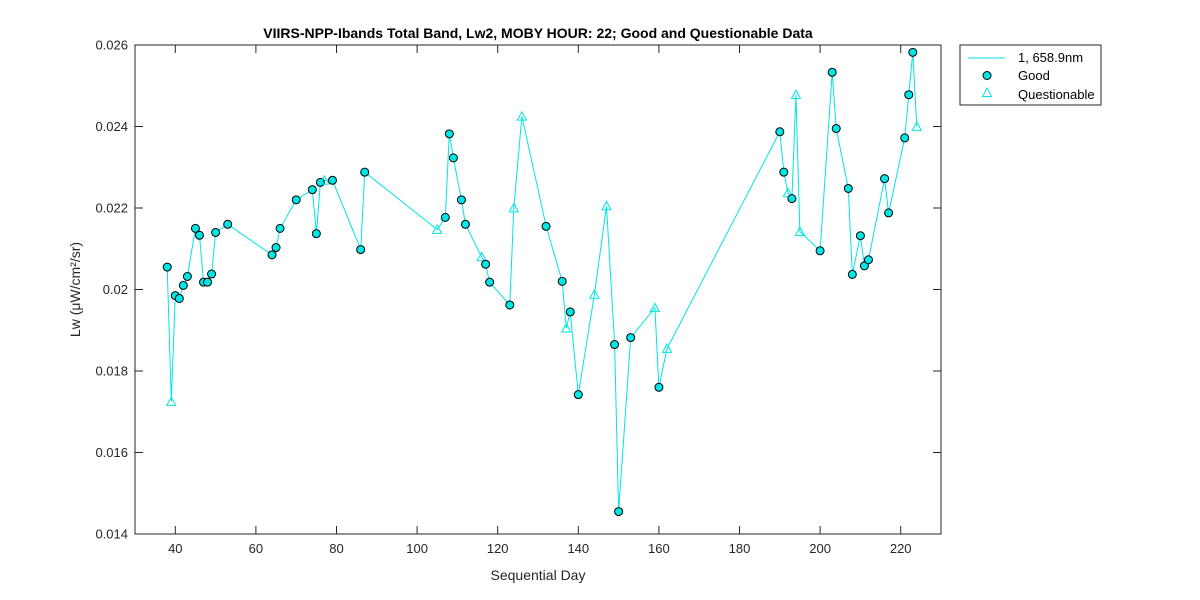 The width and height of the screenshot is (1200, 600). Describe the element at coordinates (75, 289) in the screenshot. I see `y-axis-label: Lw (μW/cm²/sr)` at that location.